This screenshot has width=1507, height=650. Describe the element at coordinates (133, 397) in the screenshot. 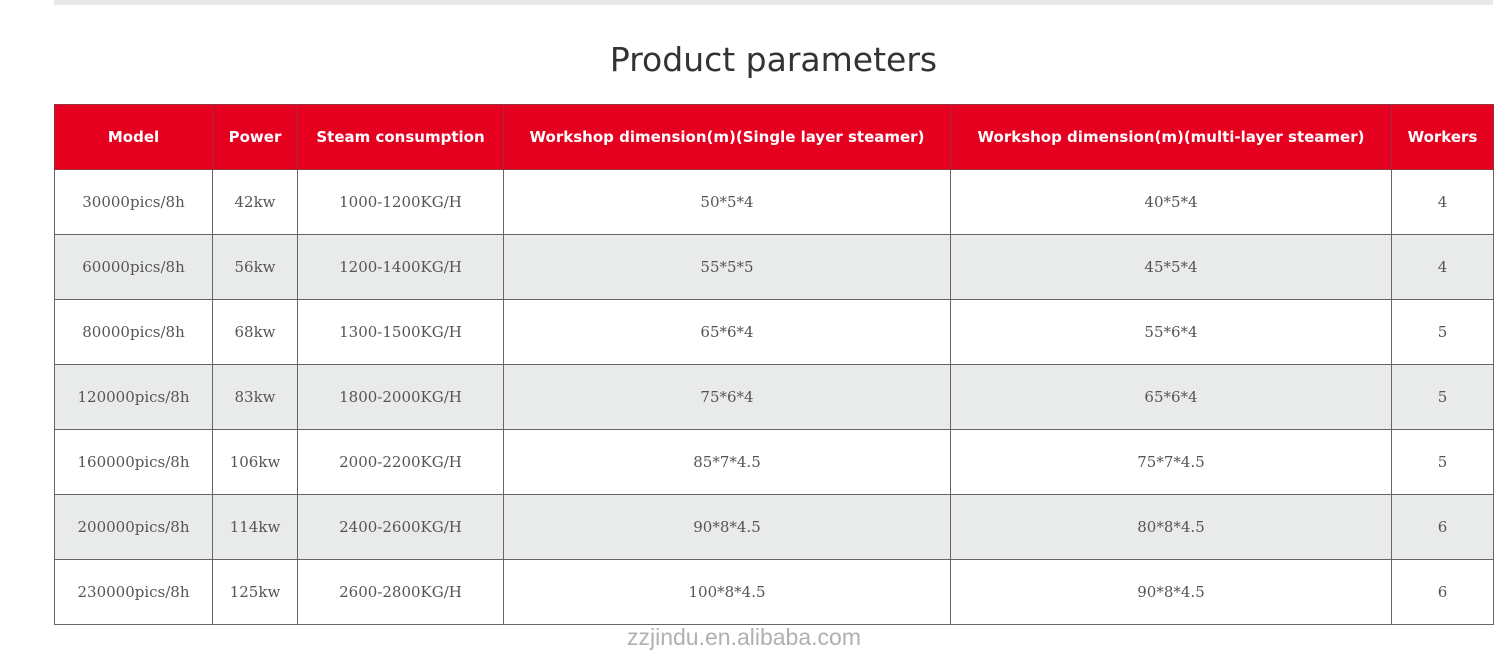

I see `table-cell: 120000pics/8h` at that location.